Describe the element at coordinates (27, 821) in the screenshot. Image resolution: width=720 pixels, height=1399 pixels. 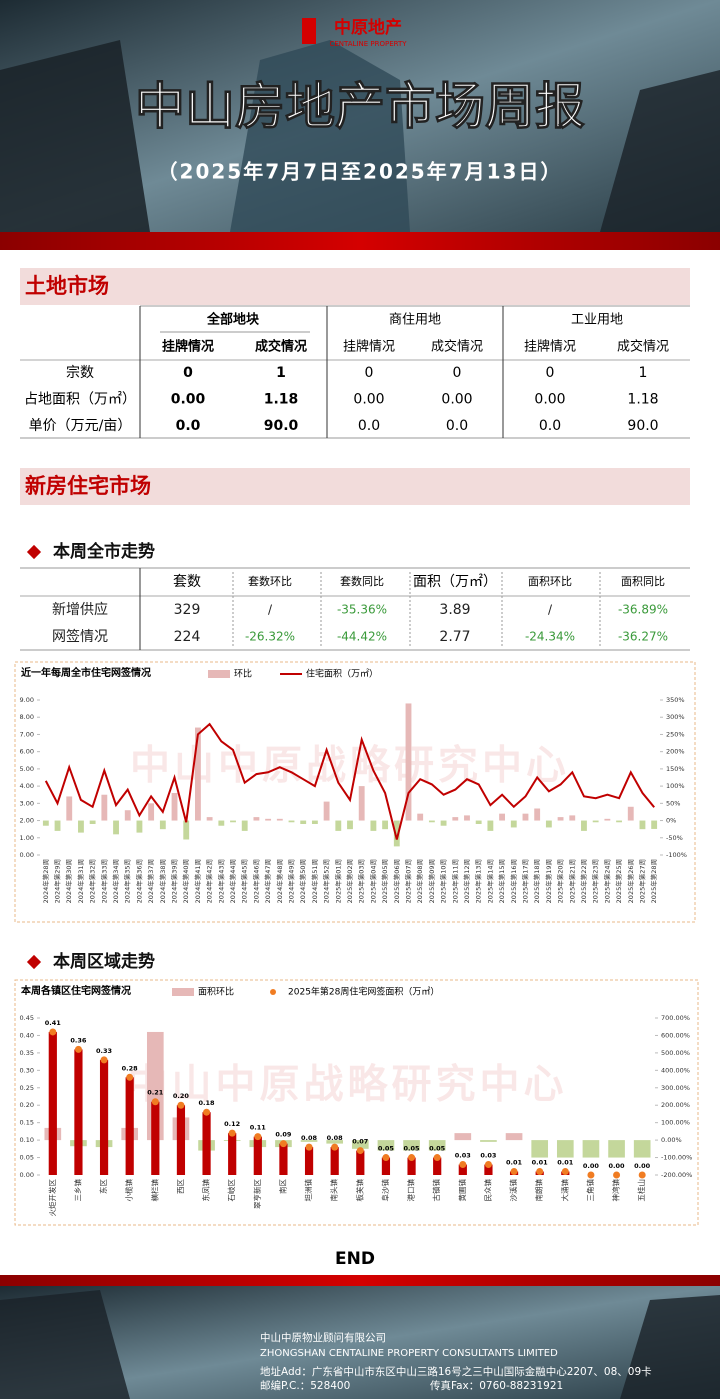
I see `tick-label: 2.00` at that location.